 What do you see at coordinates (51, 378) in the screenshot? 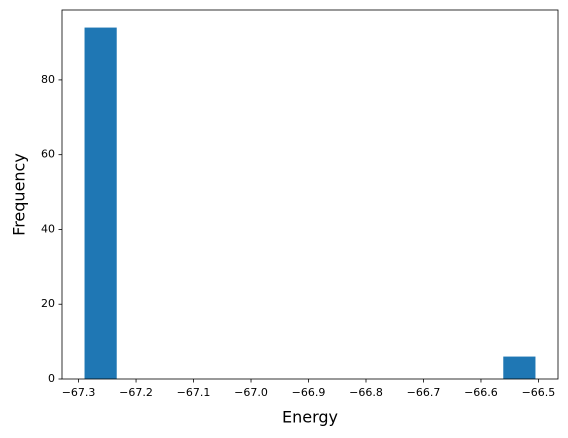
I see `y-tick-label: 0` at bounding box center [51, 378].